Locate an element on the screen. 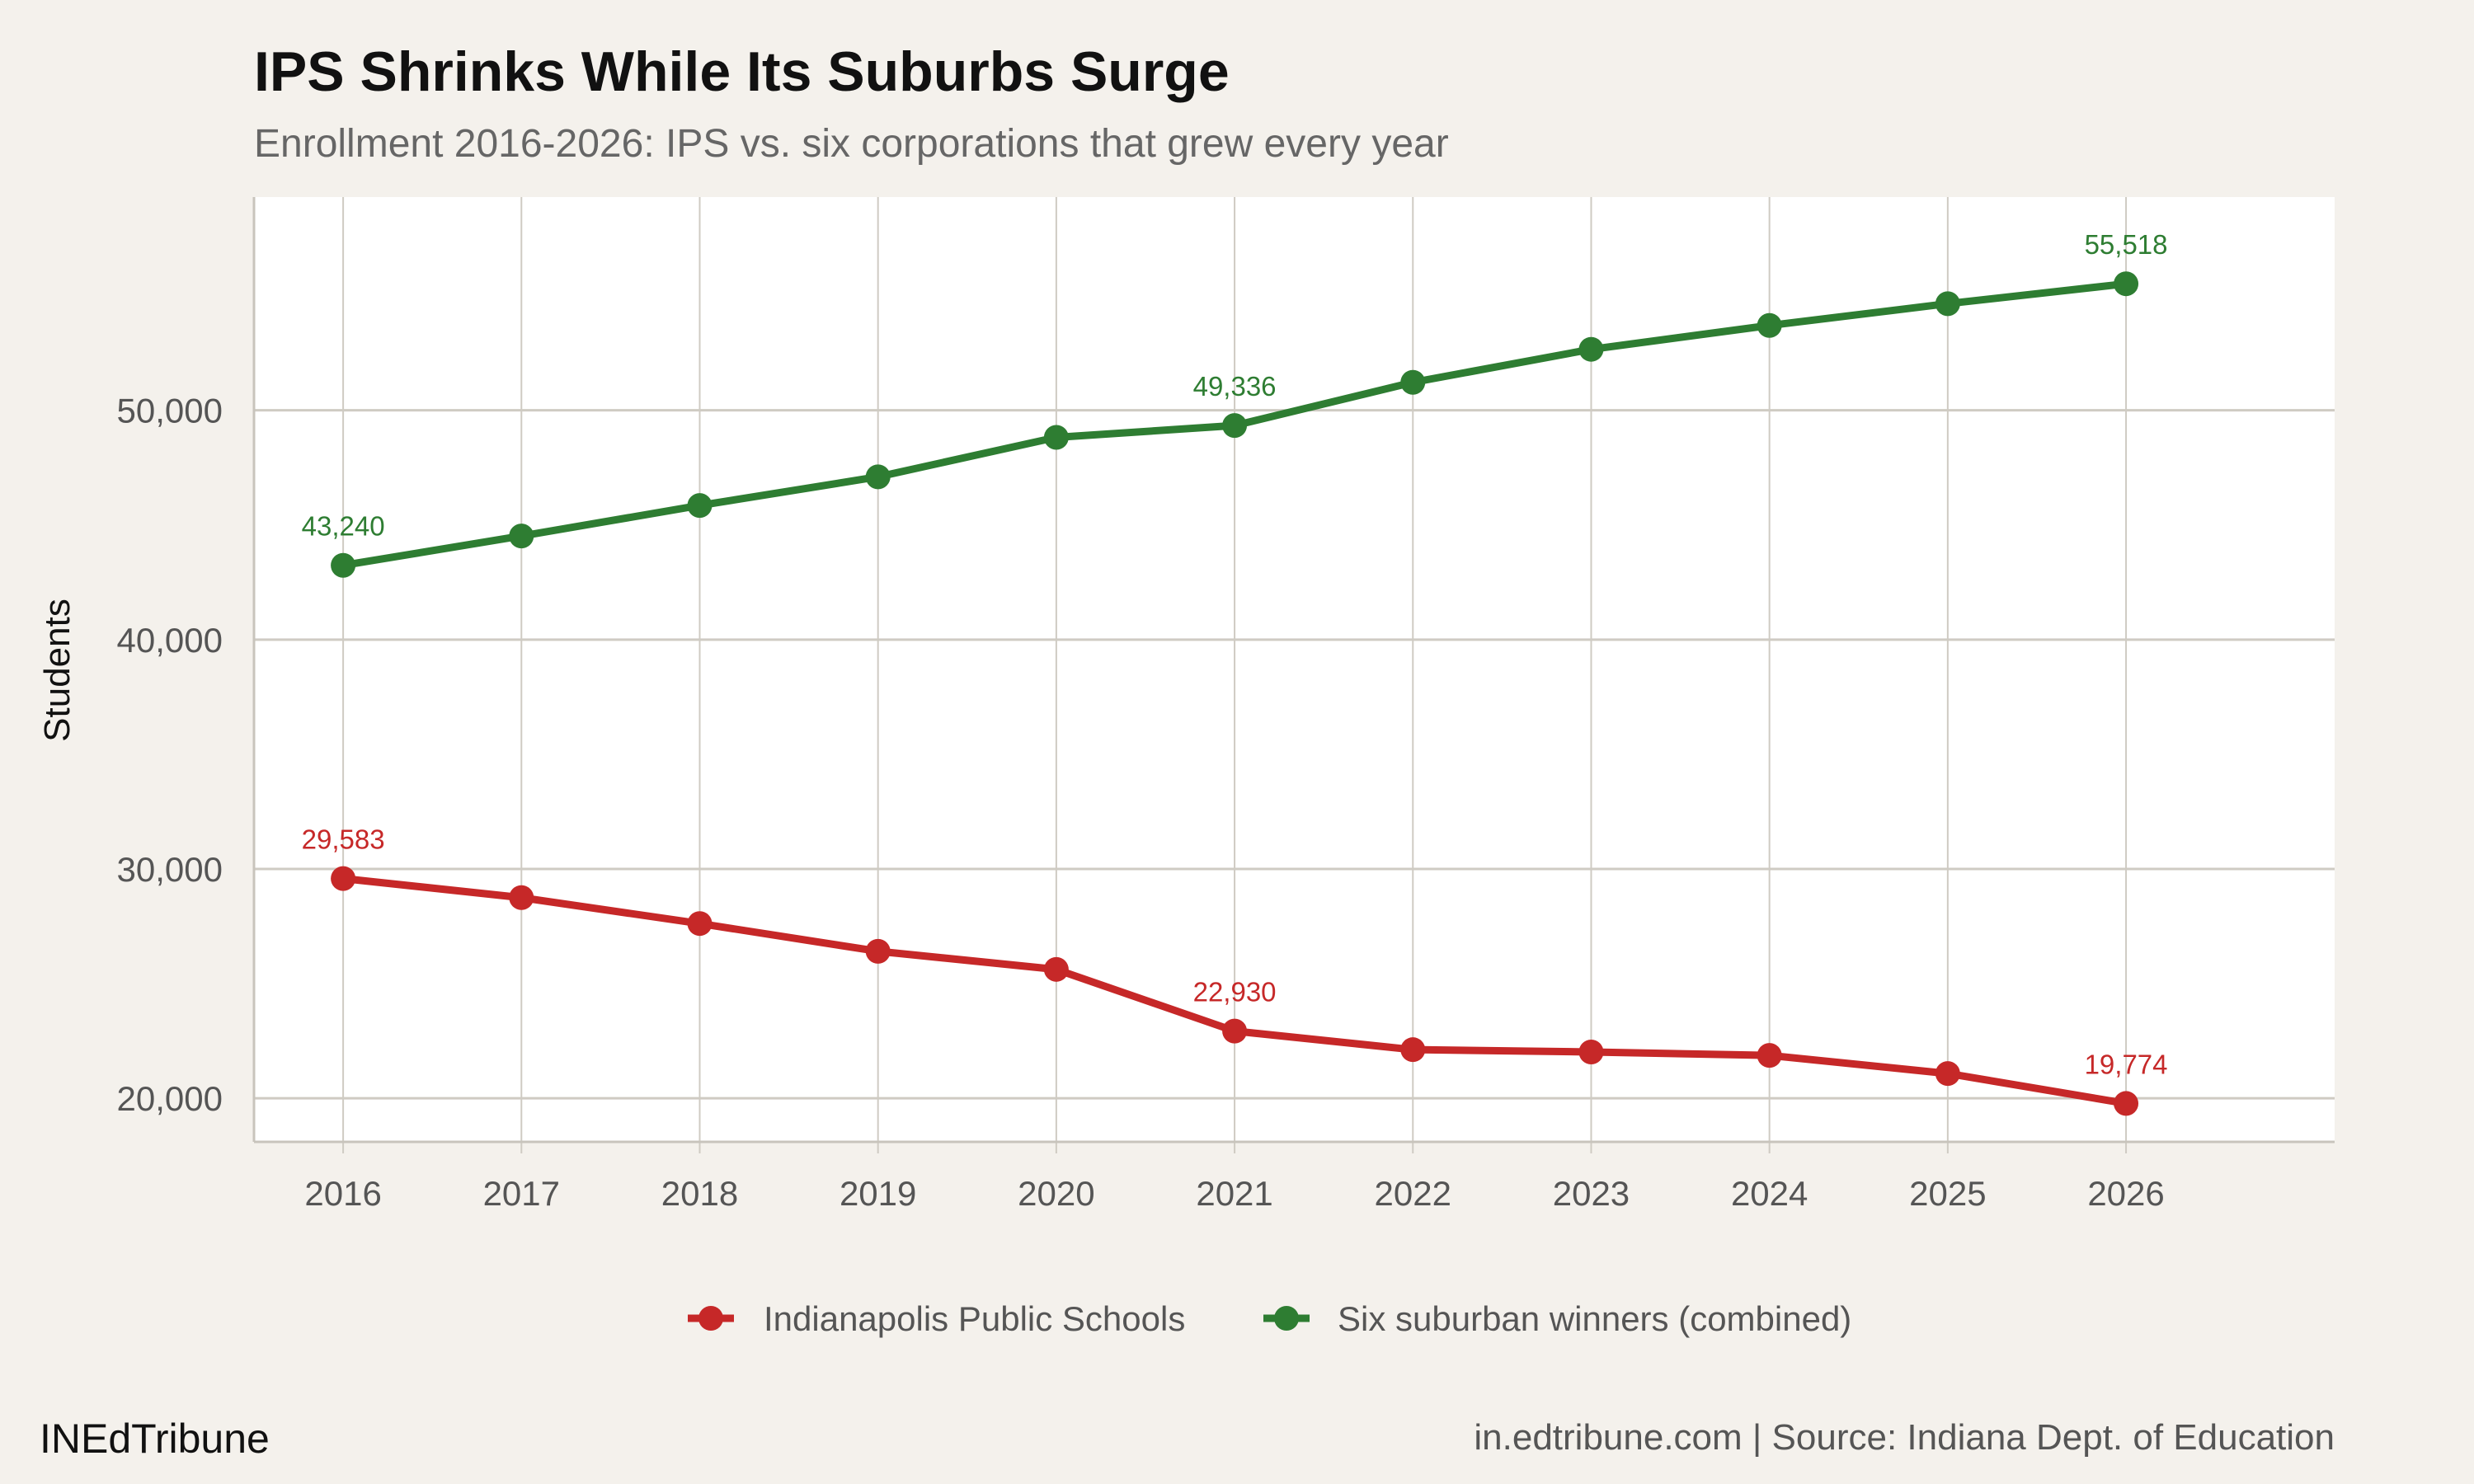  data-label: 19,774 is located at coordinates (2126, 1064).